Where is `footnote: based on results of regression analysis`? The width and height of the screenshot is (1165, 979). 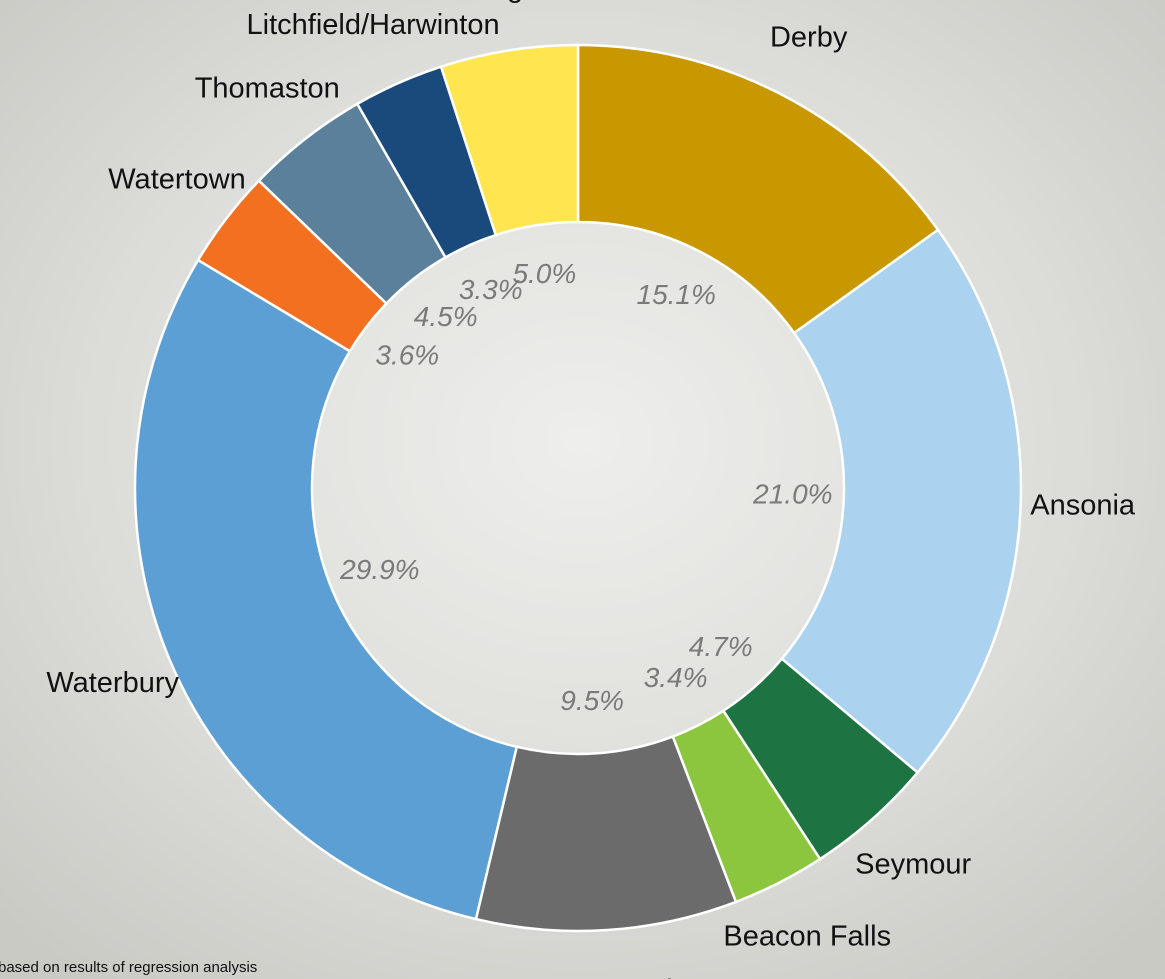 footnote: based on results of regression analysis is located at coordinates (128, 967).